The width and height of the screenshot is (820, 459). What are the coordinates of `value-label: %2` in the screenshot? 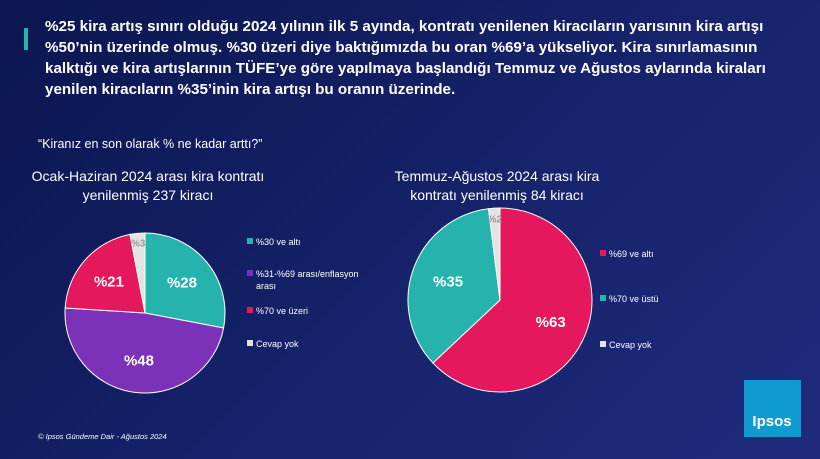 It's located at (495, 219).